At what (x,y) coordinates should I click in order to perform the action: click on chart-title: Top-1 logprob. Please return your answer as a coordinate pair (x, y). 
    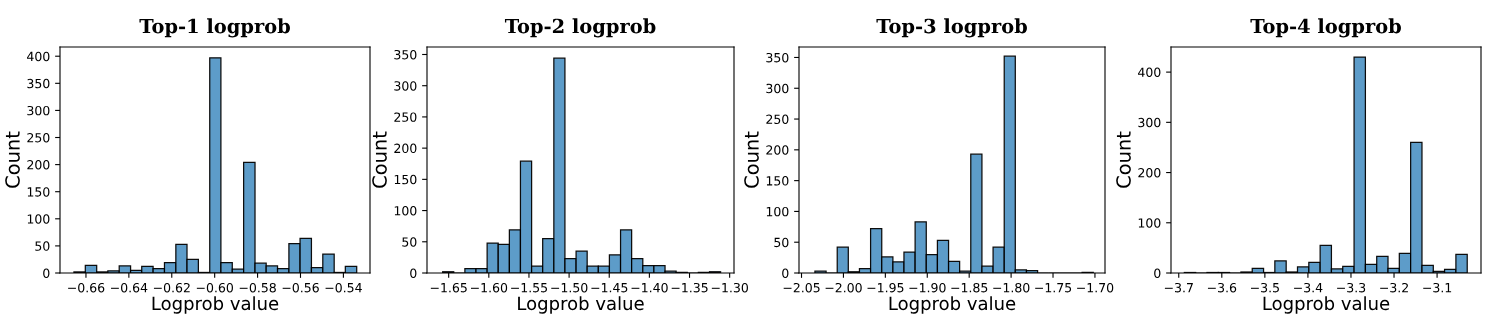
    Looking at the image, I should click on (214, 28).